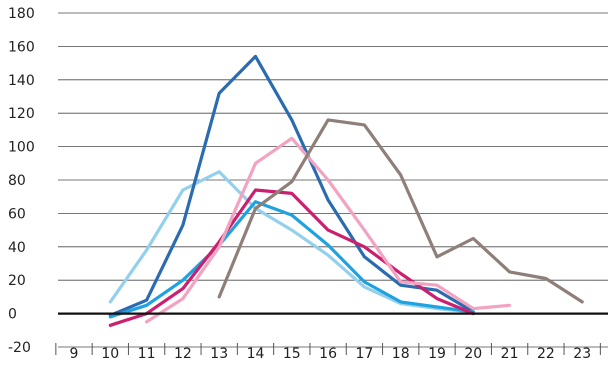 Image resolution: width=608 pixels, height=372 pixels. Describe the element at coordinates (582, 354) in the screenshot. I see `x-tick-label: 23` at that location.